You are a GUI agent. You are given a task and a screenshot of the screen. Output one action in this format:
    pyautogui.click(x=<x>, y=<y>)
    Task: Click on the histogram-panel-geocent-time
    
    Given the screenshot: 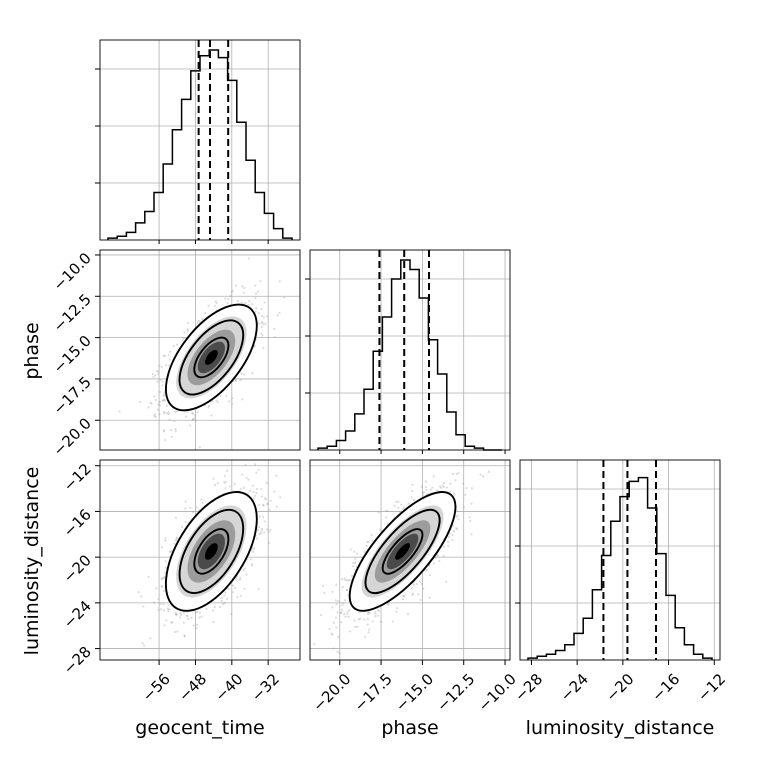 What is the action you would take?
    pyautogui.click(x=198, y=140)
    